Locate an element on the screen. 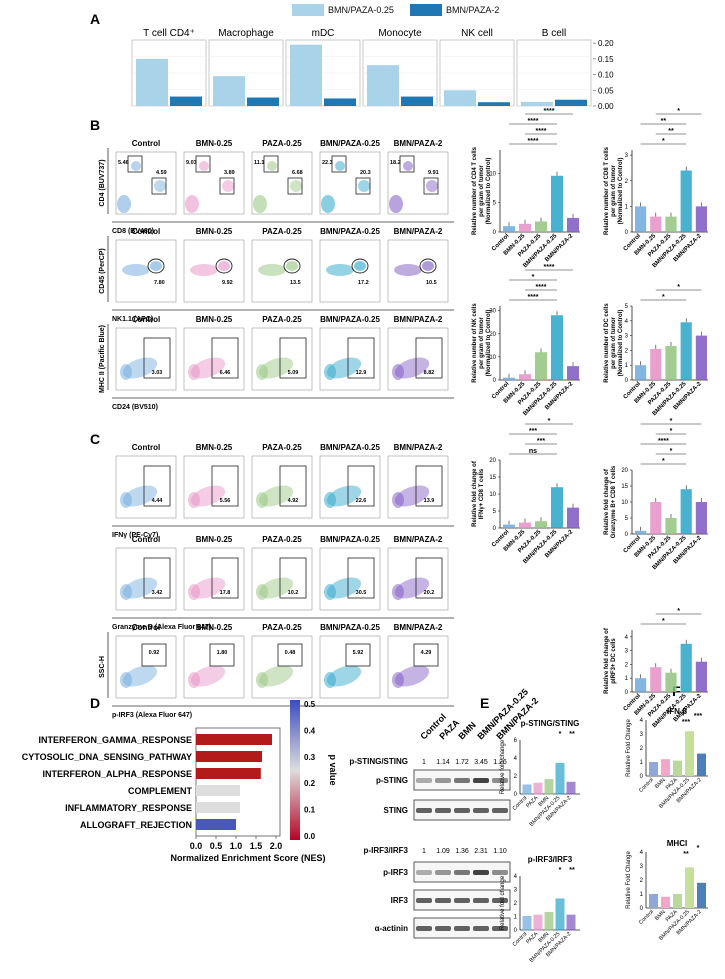  flow-gate-value: 12.9 is located at coordinates (361, 373).